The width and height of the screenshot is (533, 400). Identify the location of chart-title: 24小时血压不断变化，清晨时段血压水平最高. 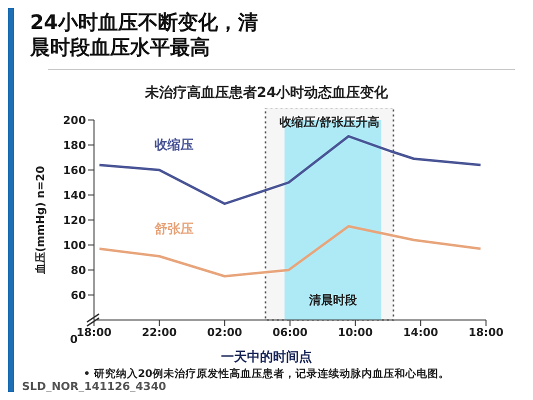
(144, 35).